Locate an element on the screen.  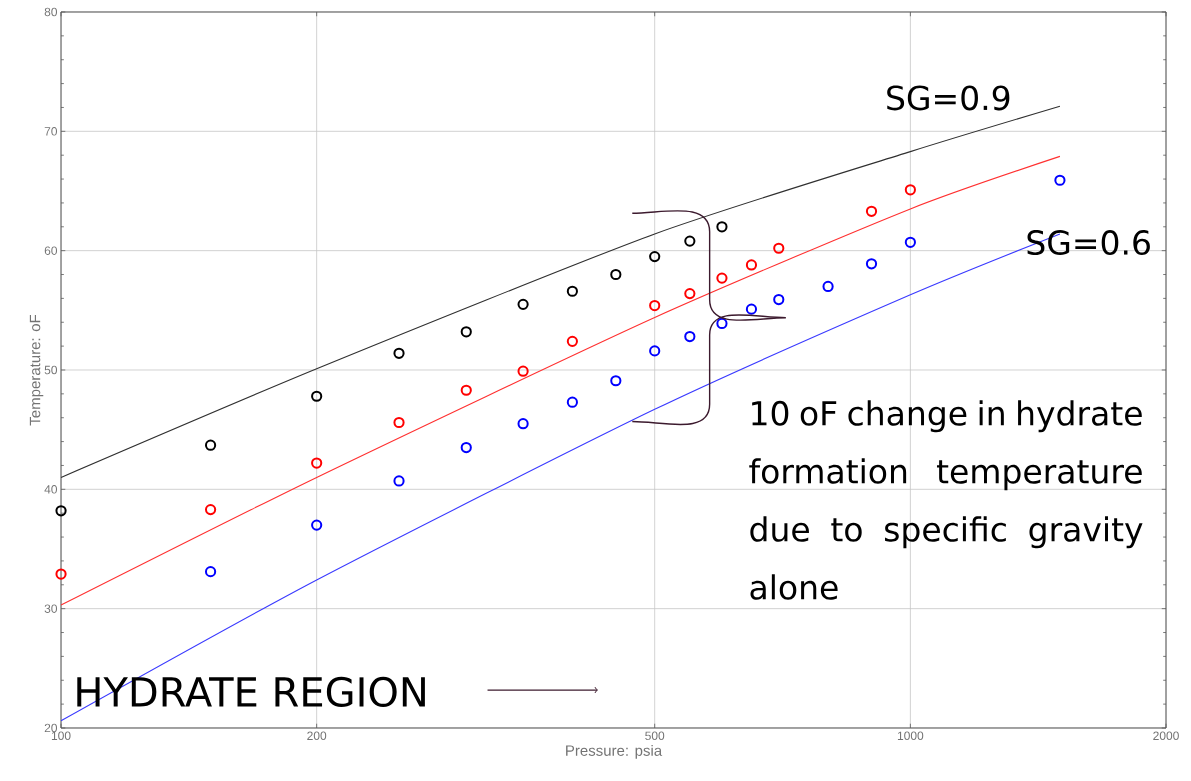
annotation: 10 oF change in hydrate formation temperature due to specific gravity alone is located at coordinates (946, 500).